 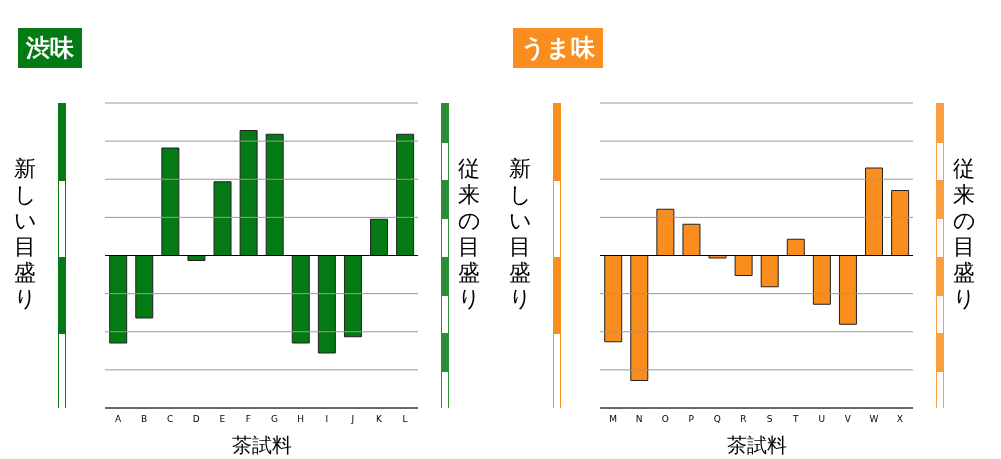 What do you see at coordinates (222, 419) in the screenshot?
I see `x-tick-label: E` at bounding box center [222, 419].